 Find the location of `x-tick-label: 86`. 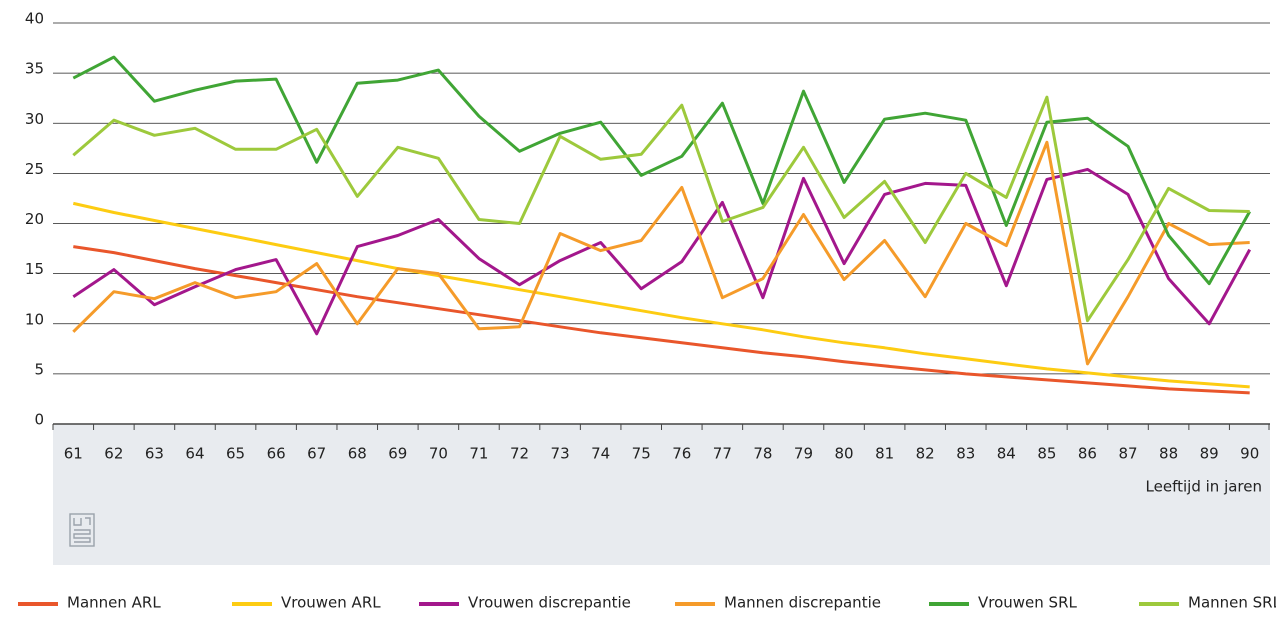

x-tick-label: 86 is located at coordinates (1087, 454).